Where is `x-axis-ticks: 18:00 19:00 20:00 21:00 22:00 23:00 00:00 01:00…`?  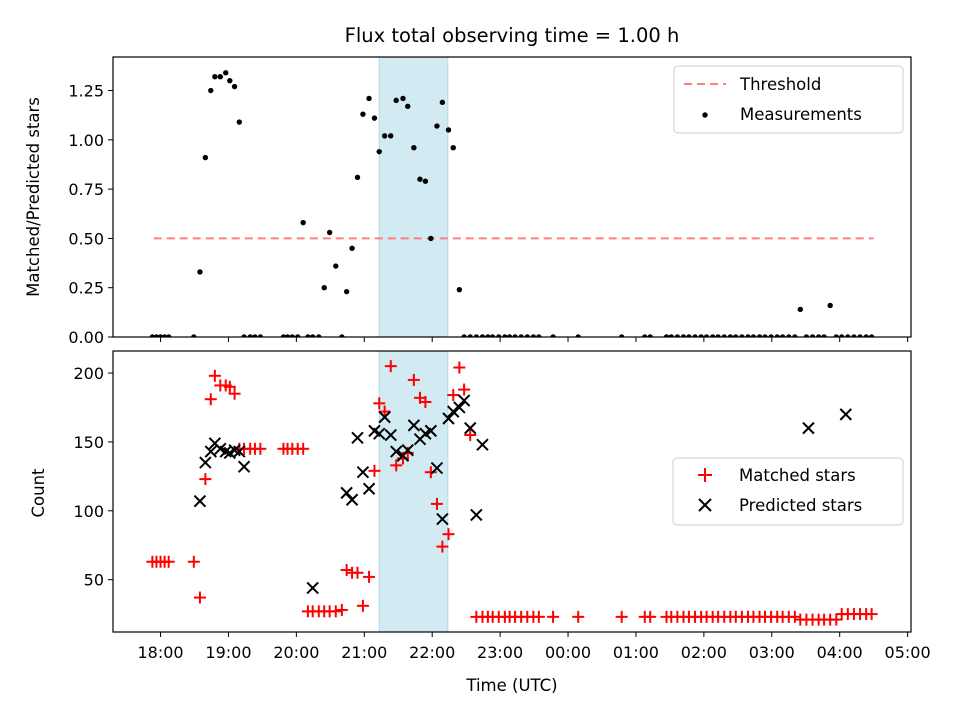
x-axis-ticks: 18:00 19:00 20:00 21:00 22:00 23:00 00:00 01:00… is located at coordinates (534, 647).